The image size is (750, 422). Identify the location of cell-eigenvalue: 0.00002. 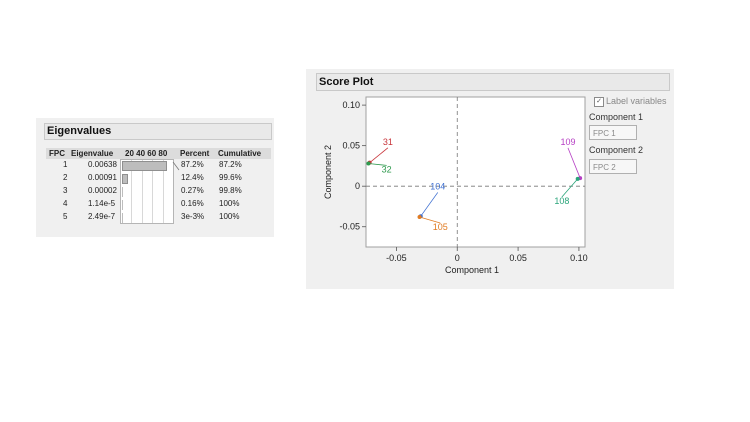
(102, 190).